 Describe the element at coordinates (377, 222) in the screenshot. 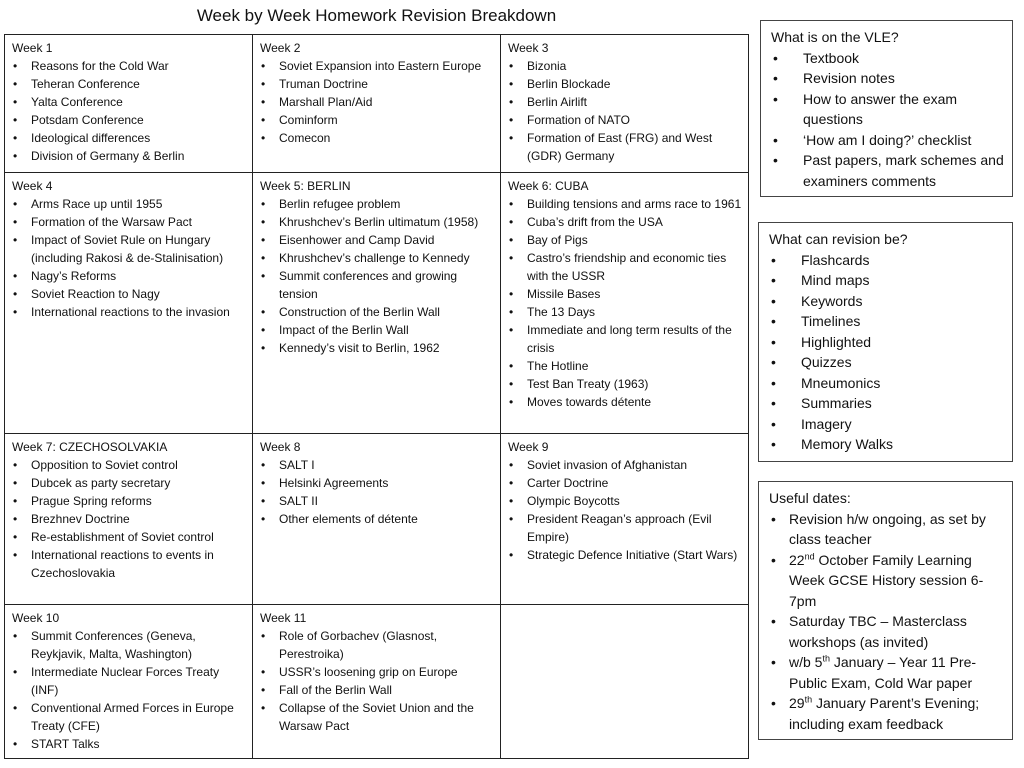

I see `topic-item: Khrushchev’s Berlin ultimatum (1958)` at that location.